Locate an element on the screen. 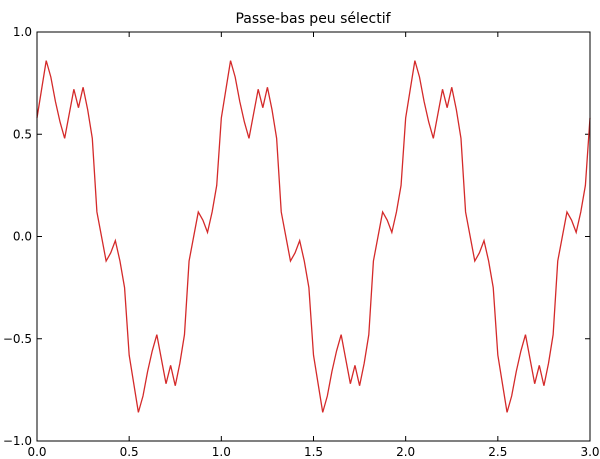 This screenshot has width=600, height=459. y-tick-label: −1.0 is located at coordinates (17, 441).